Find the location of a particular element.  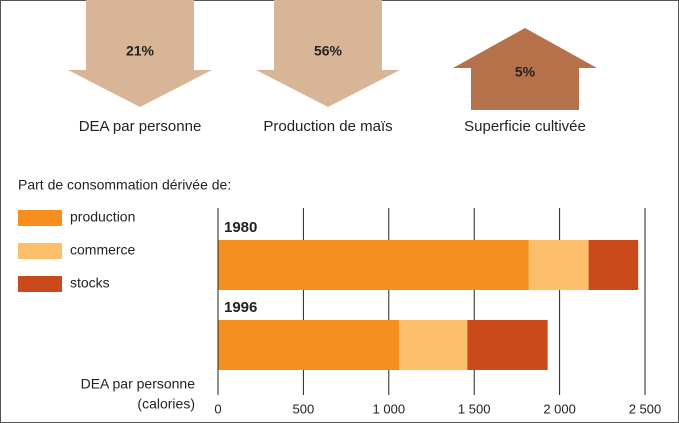

x-tick-label: 0 is located at coordinates (217, 408).